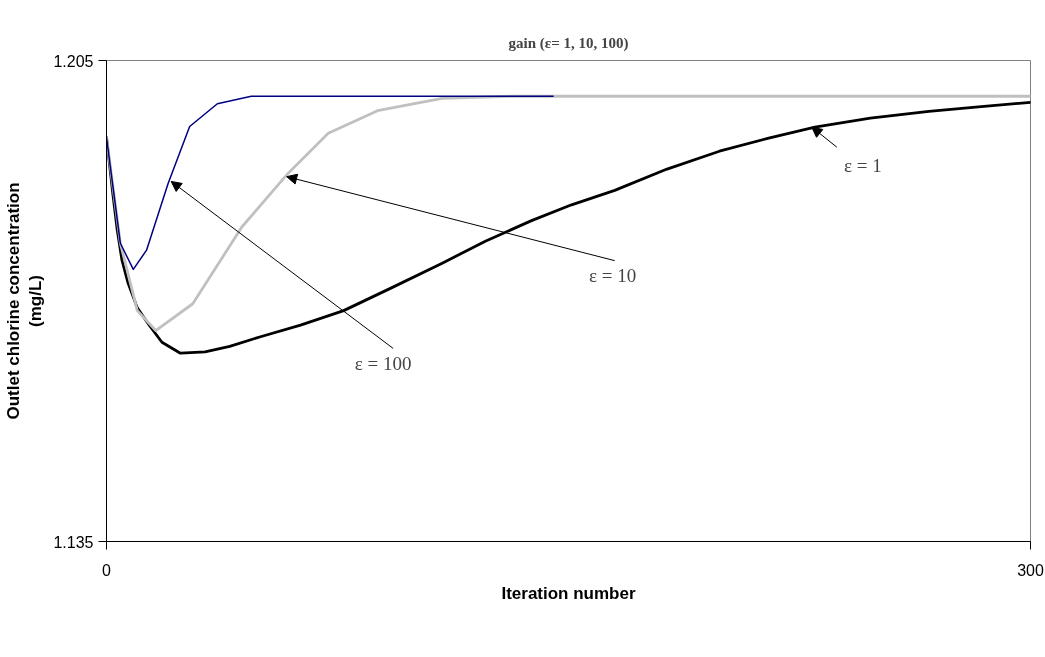 The image size is (1045, 657). Describe the element at coordinates (862, 165) in the screenshot. I see `annotation: ε = 1` at that location.